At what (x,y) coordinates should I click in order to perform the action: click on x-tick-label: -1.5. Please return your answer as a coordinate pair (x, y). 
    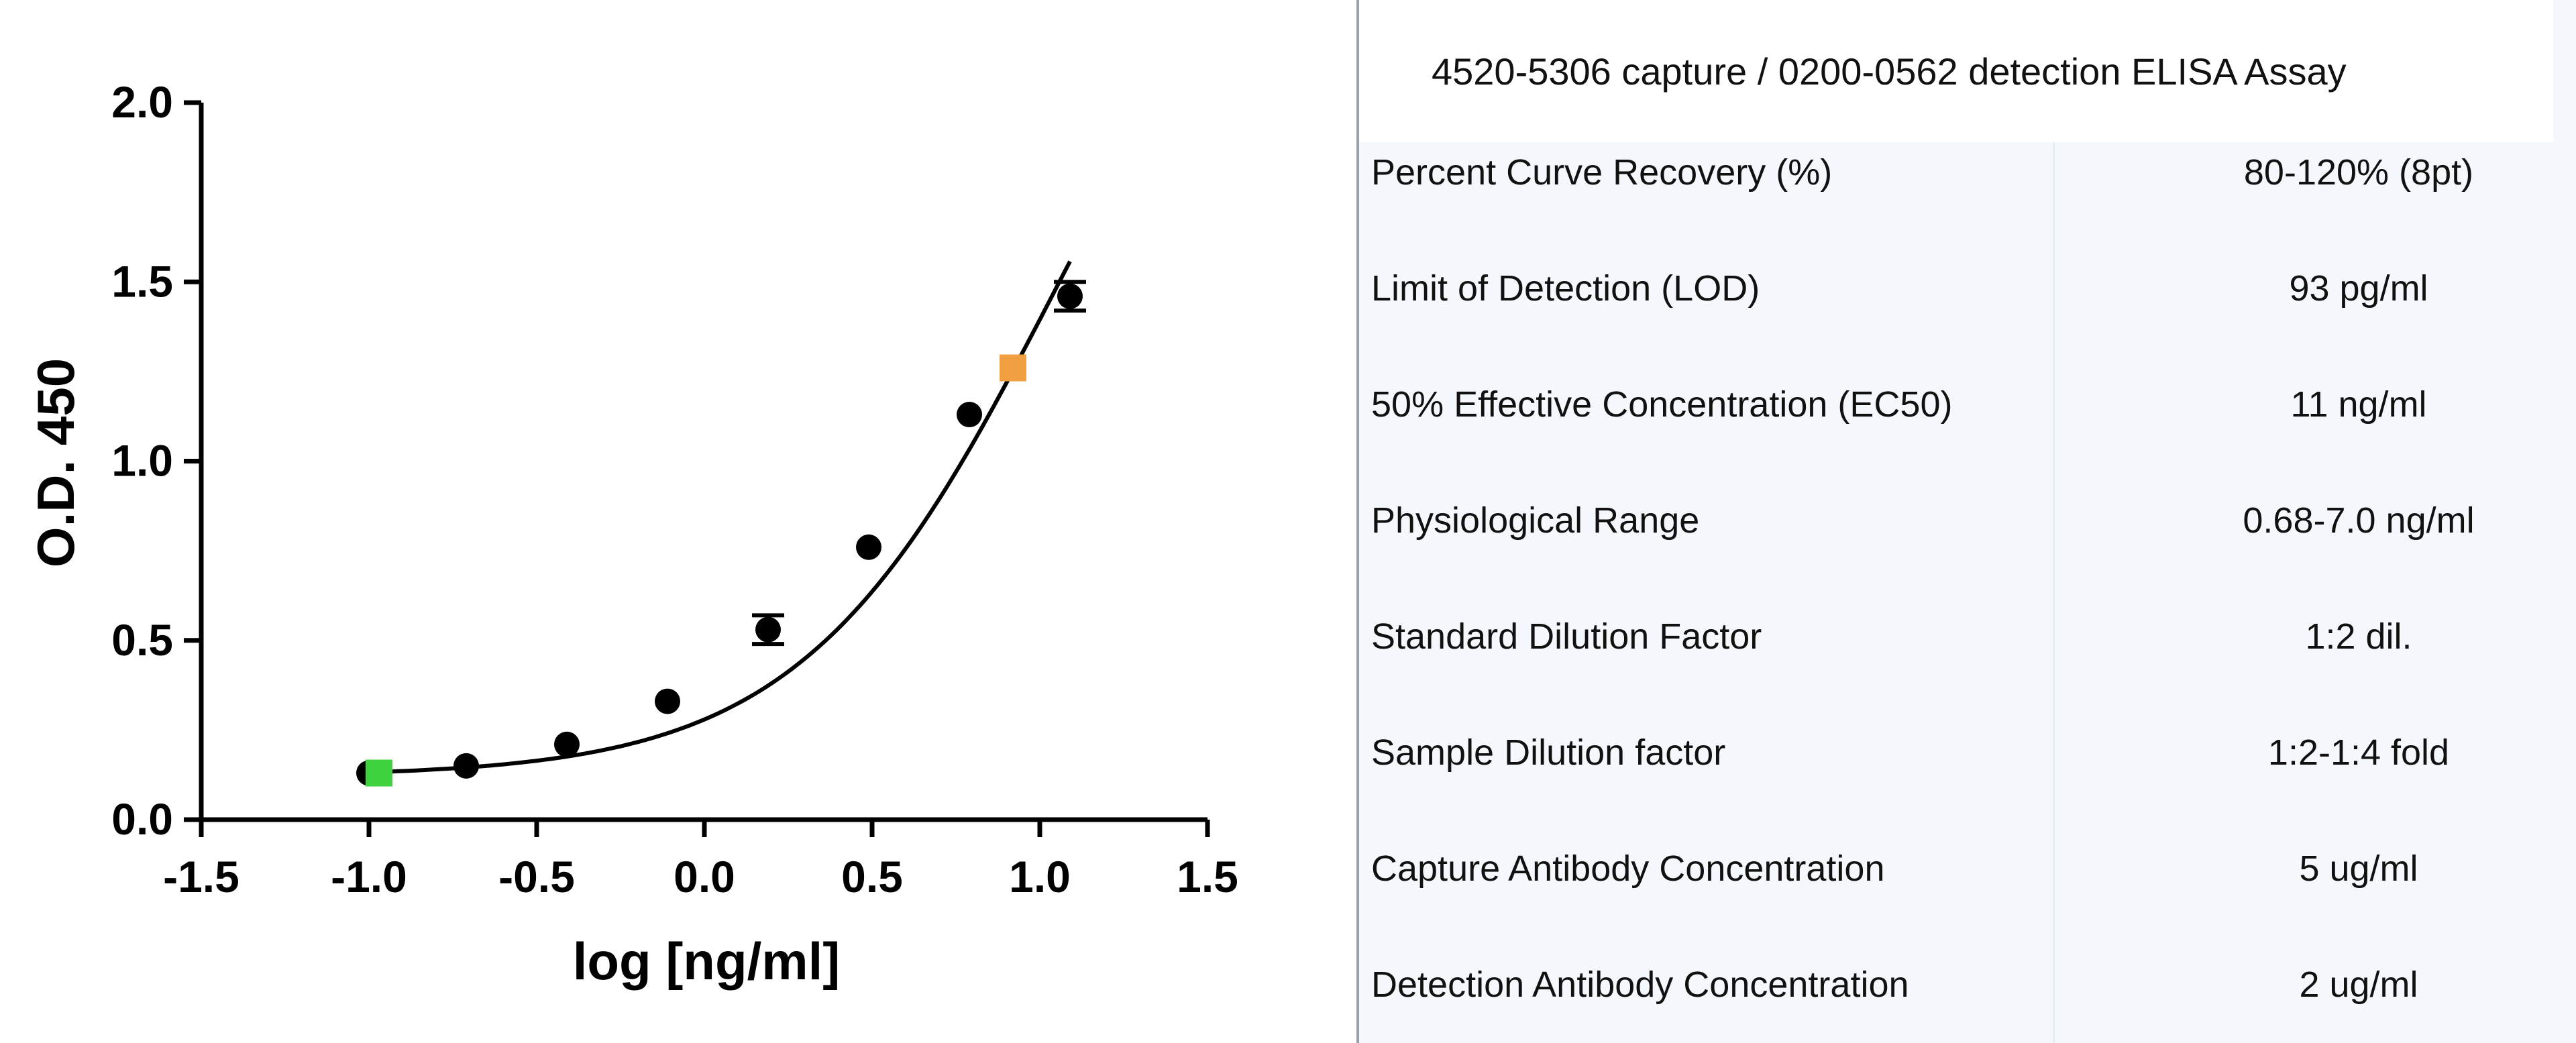
    Looking at the image, I should click on (201, 877).